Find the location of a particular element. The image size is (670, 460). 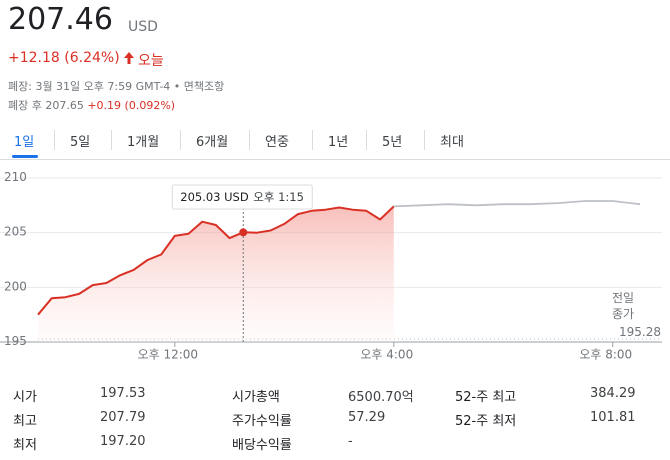

tab-underline is located at coordinates (25, 156).